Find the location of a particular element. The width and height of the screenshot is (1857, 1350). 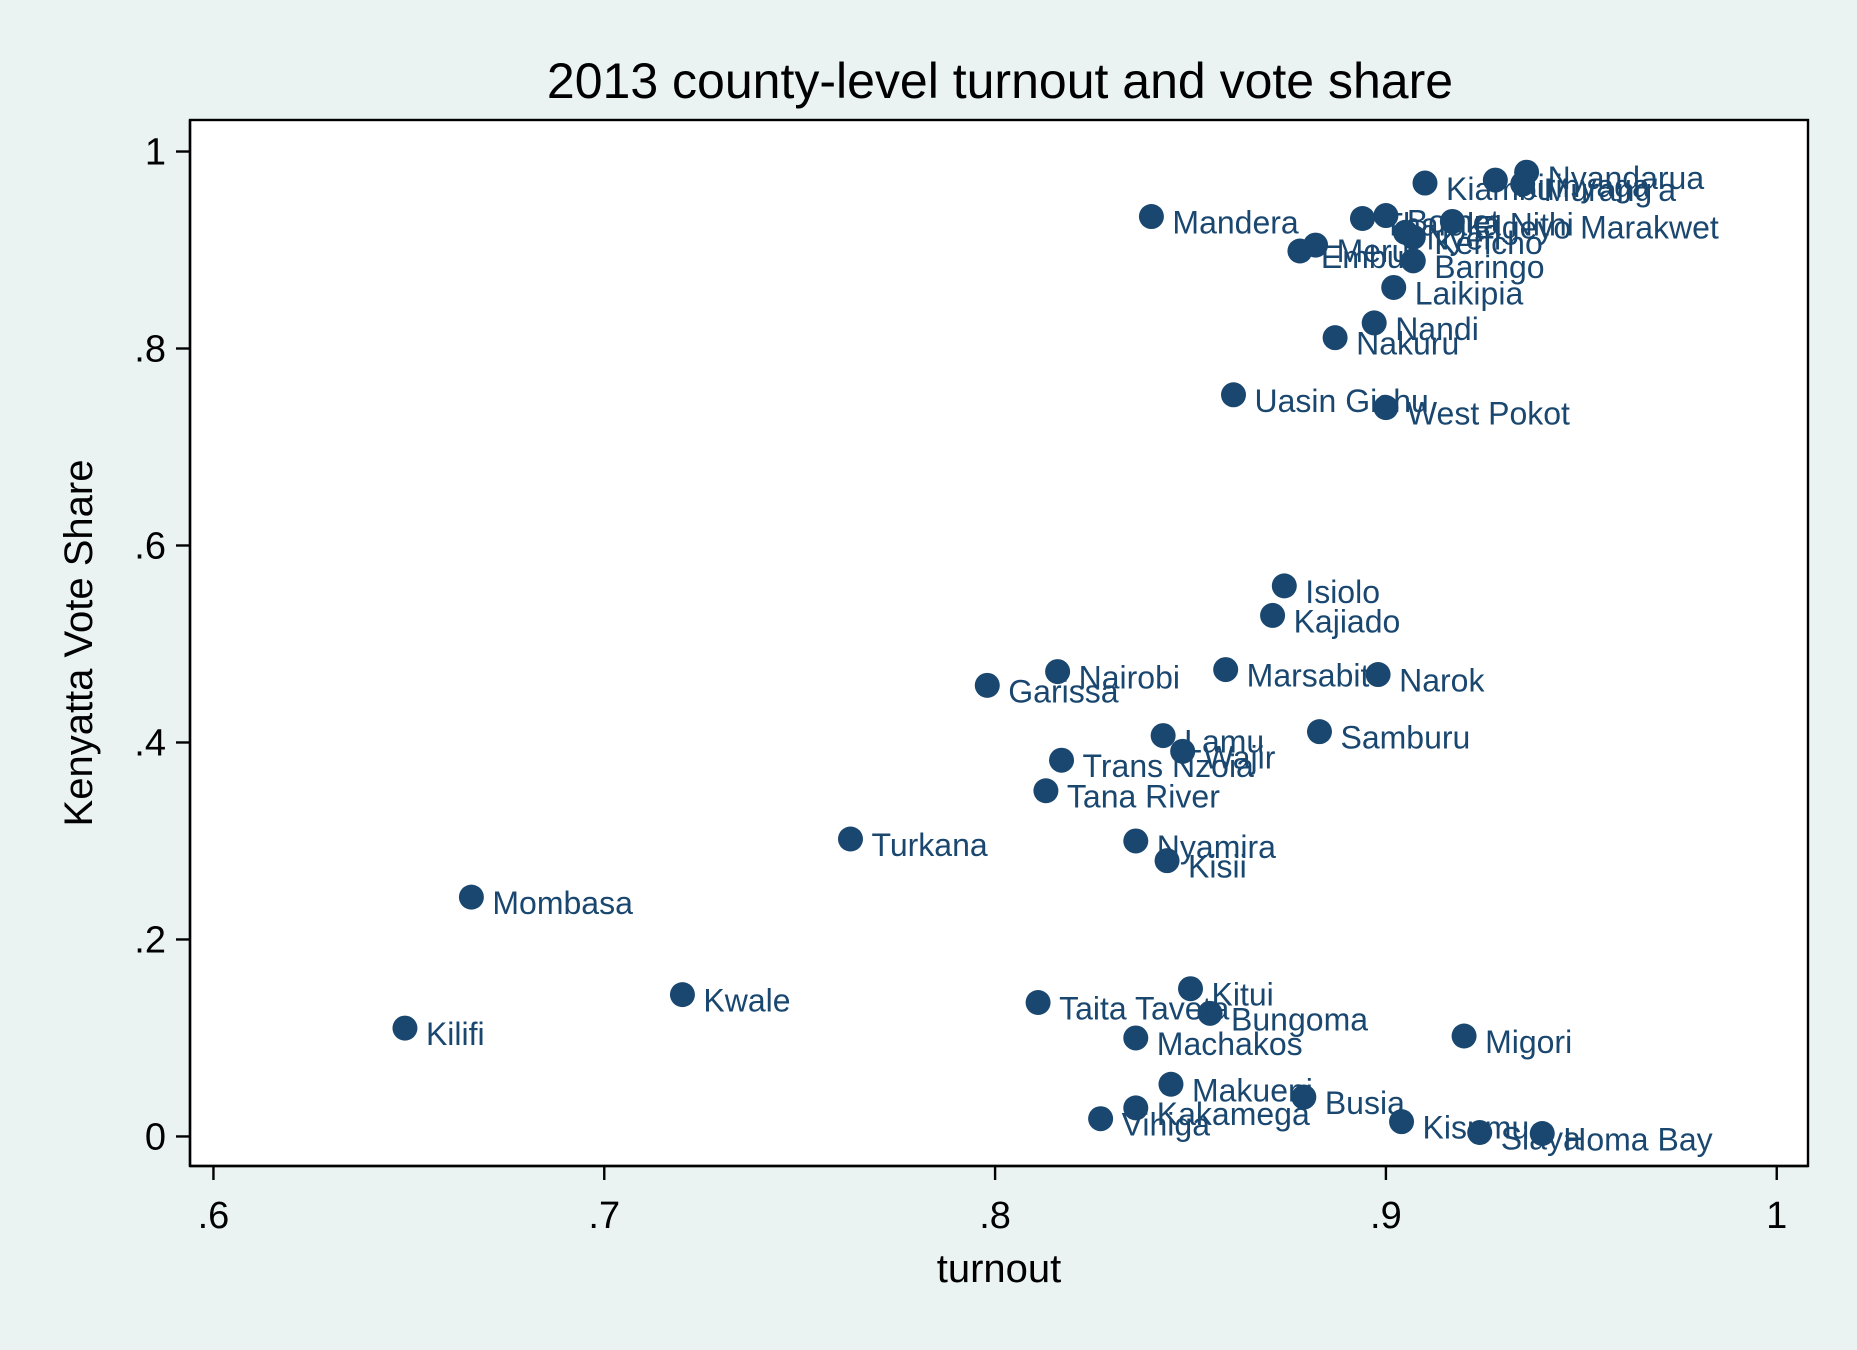

point-label: Marsabit is located at coordinates (1308, 676).